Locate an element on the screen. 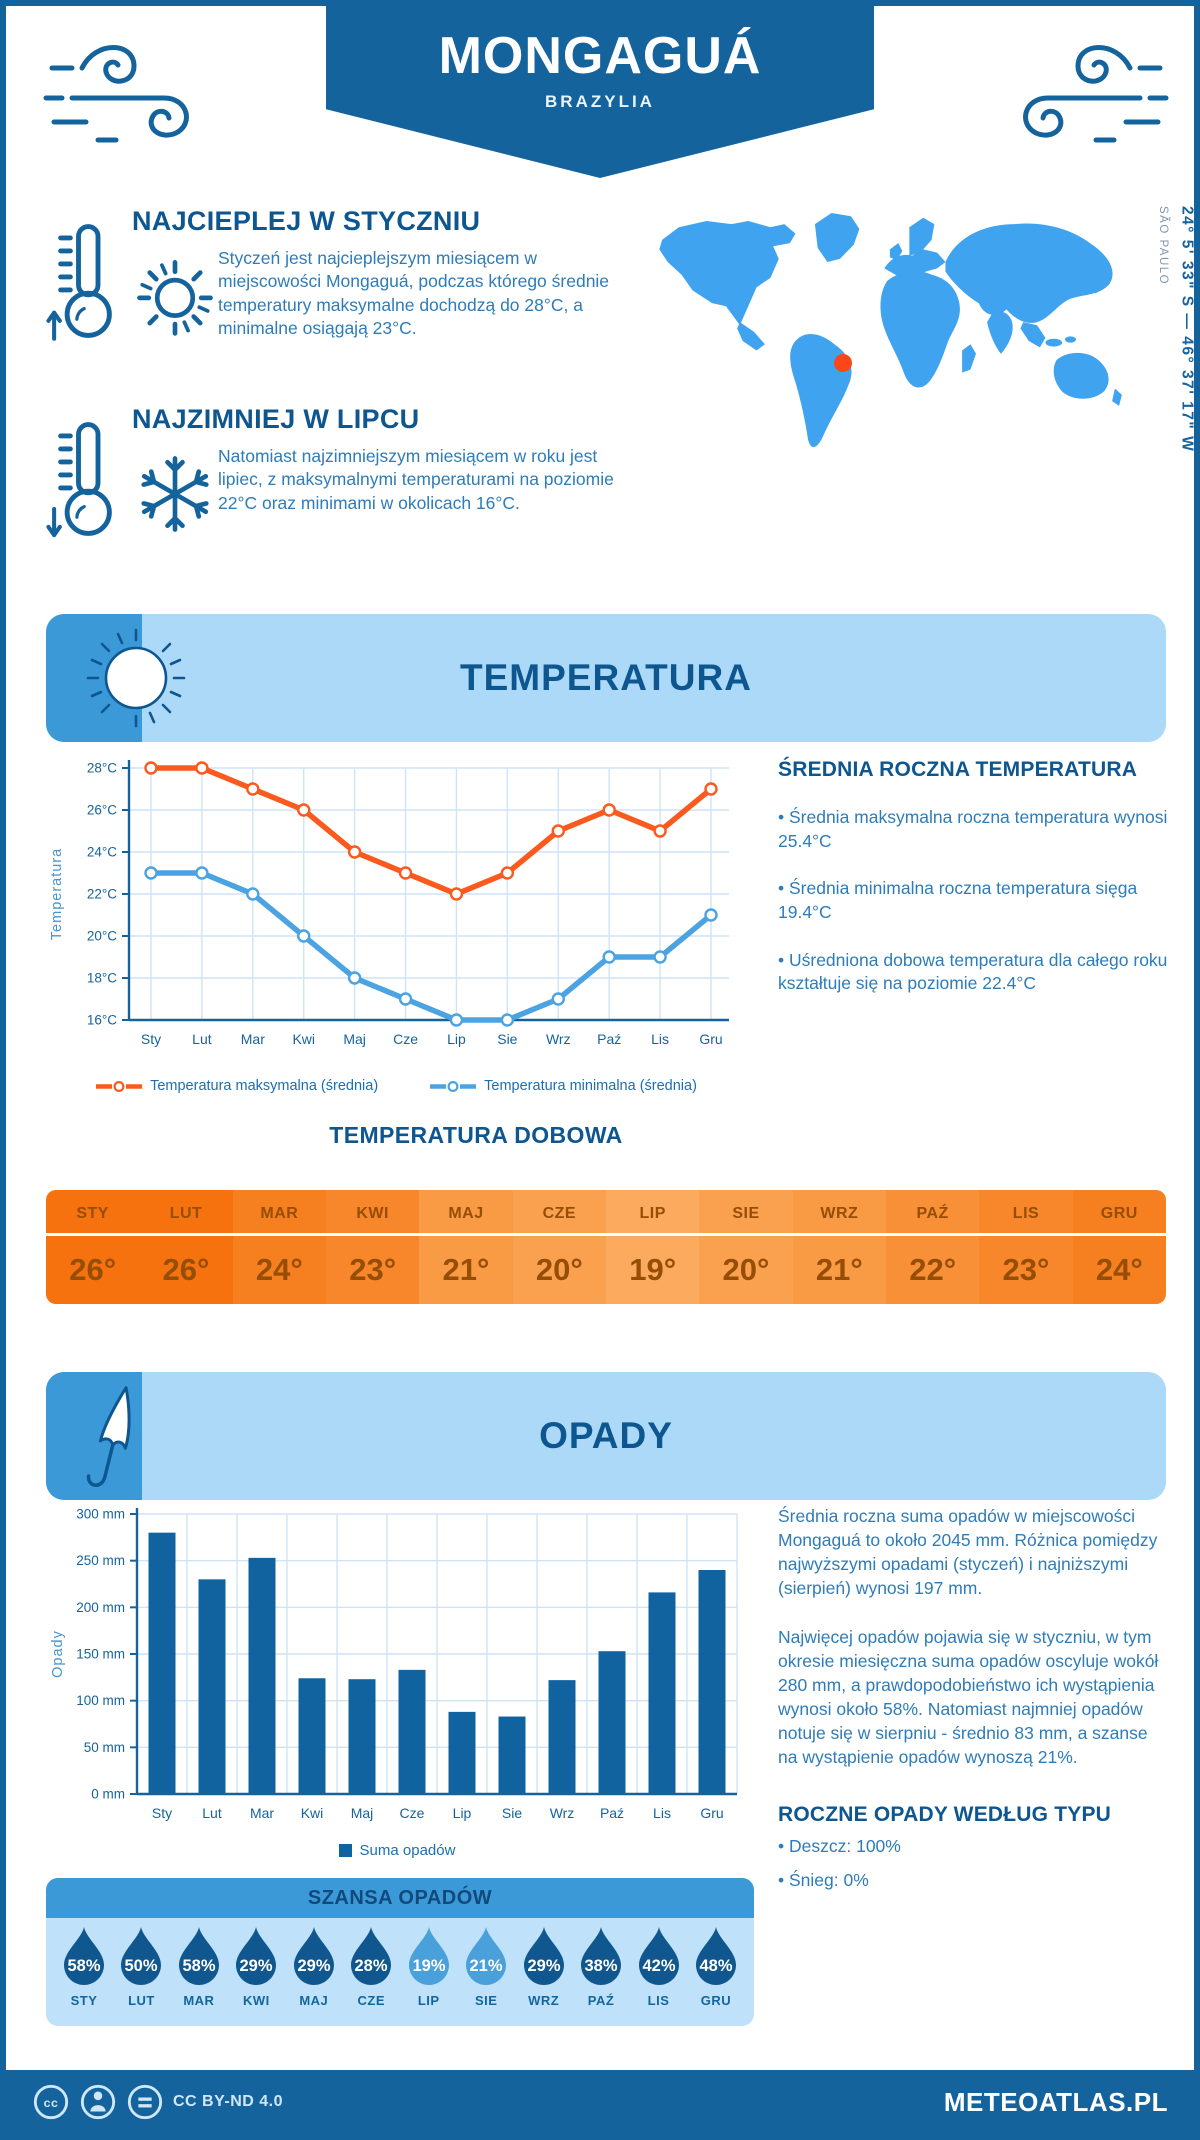 Image resolution: width=1200 pixels, height=2140 pixels. chance-panel-title: SZANSA OPADÓW is located at coordinates (400, 1898).